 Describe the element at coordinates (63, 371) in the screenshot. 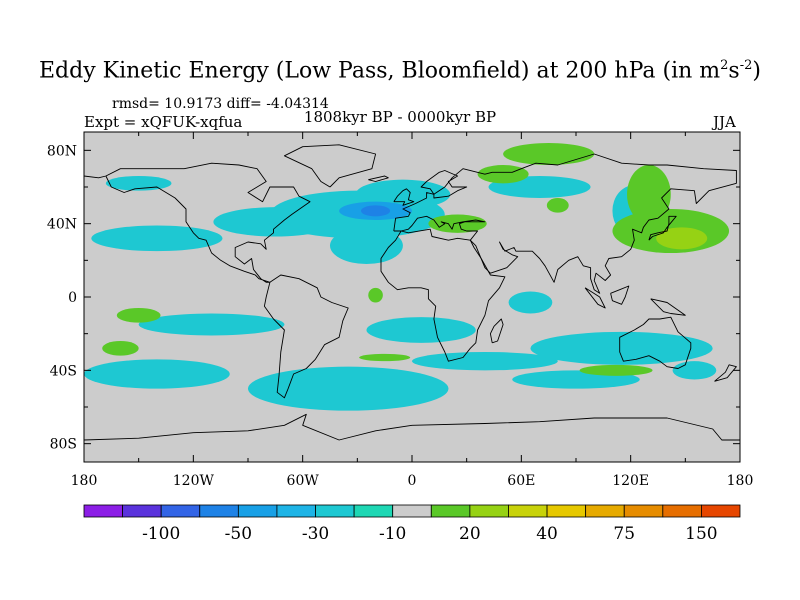

I see `y-tick-label: 40S` at that location.